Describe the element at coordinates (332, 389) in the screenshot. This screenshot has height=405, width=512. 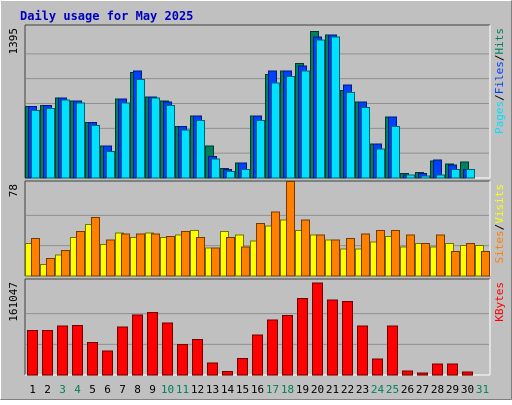
I see `x-tick-label-day-21: 21` at that location.